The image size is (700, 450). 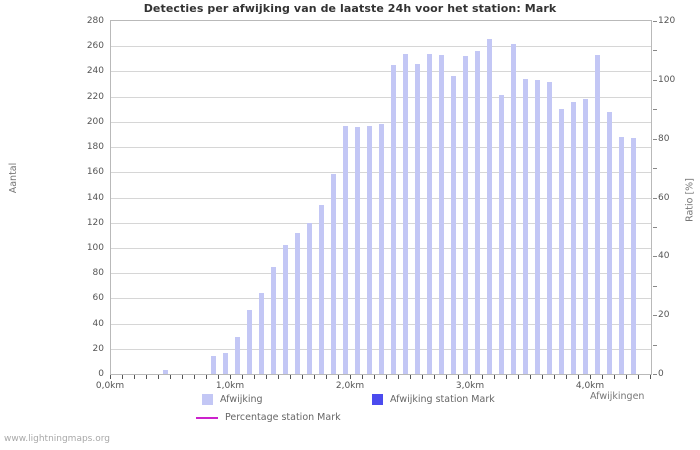 What do you see at coordinates (442, 399) in the screenshot?
I see `legend-label: Afwijking station Mark` at bounding box center [442, 399].